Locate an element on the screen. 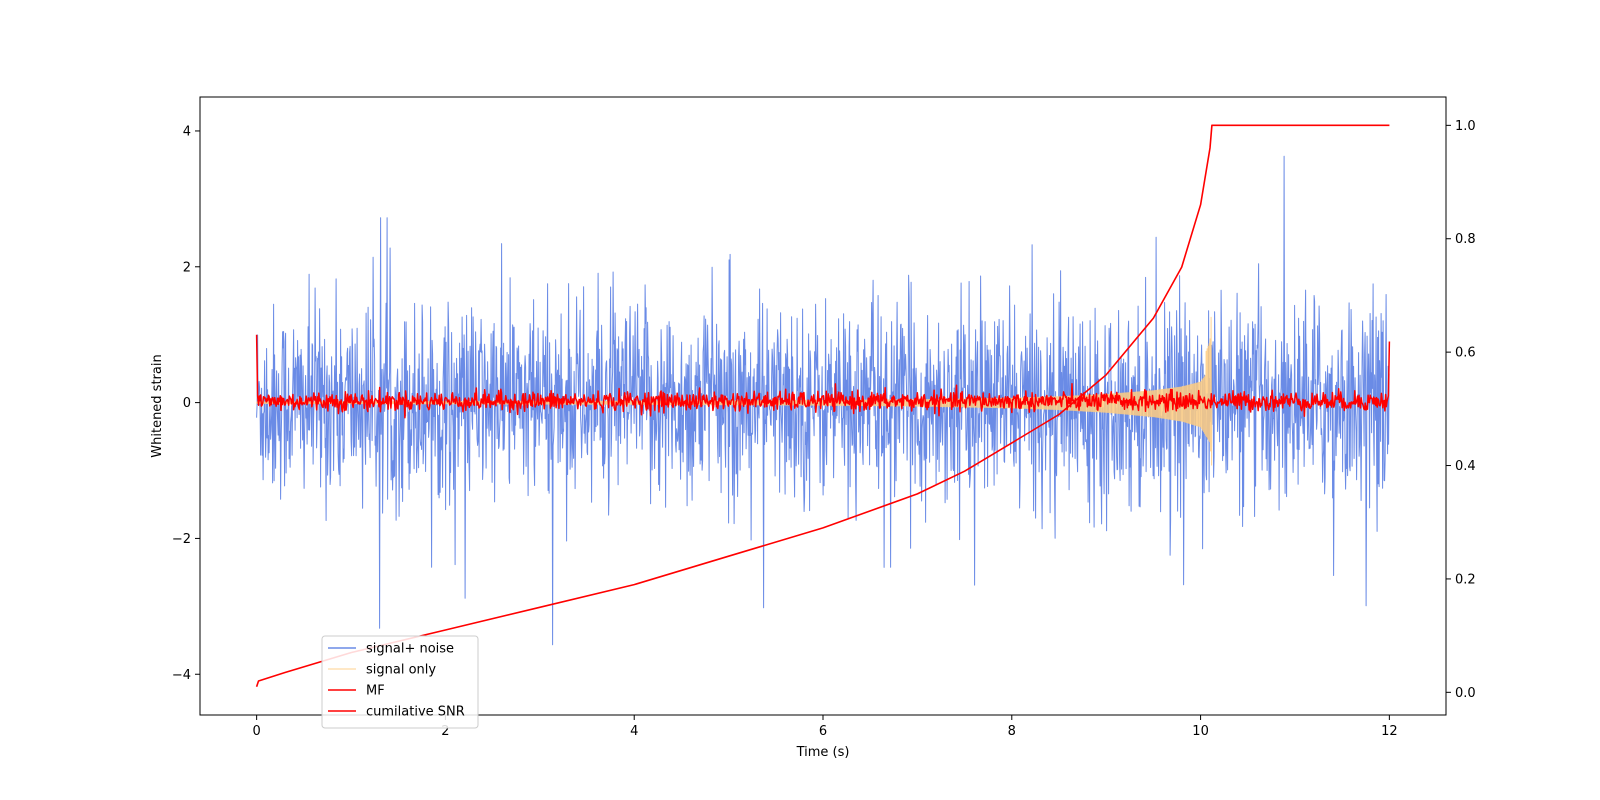 The height and width of the screenshot is (800, 1600). legend: signal+ noise signal only MF cumilative SNR is located at coordinates (400, 682).